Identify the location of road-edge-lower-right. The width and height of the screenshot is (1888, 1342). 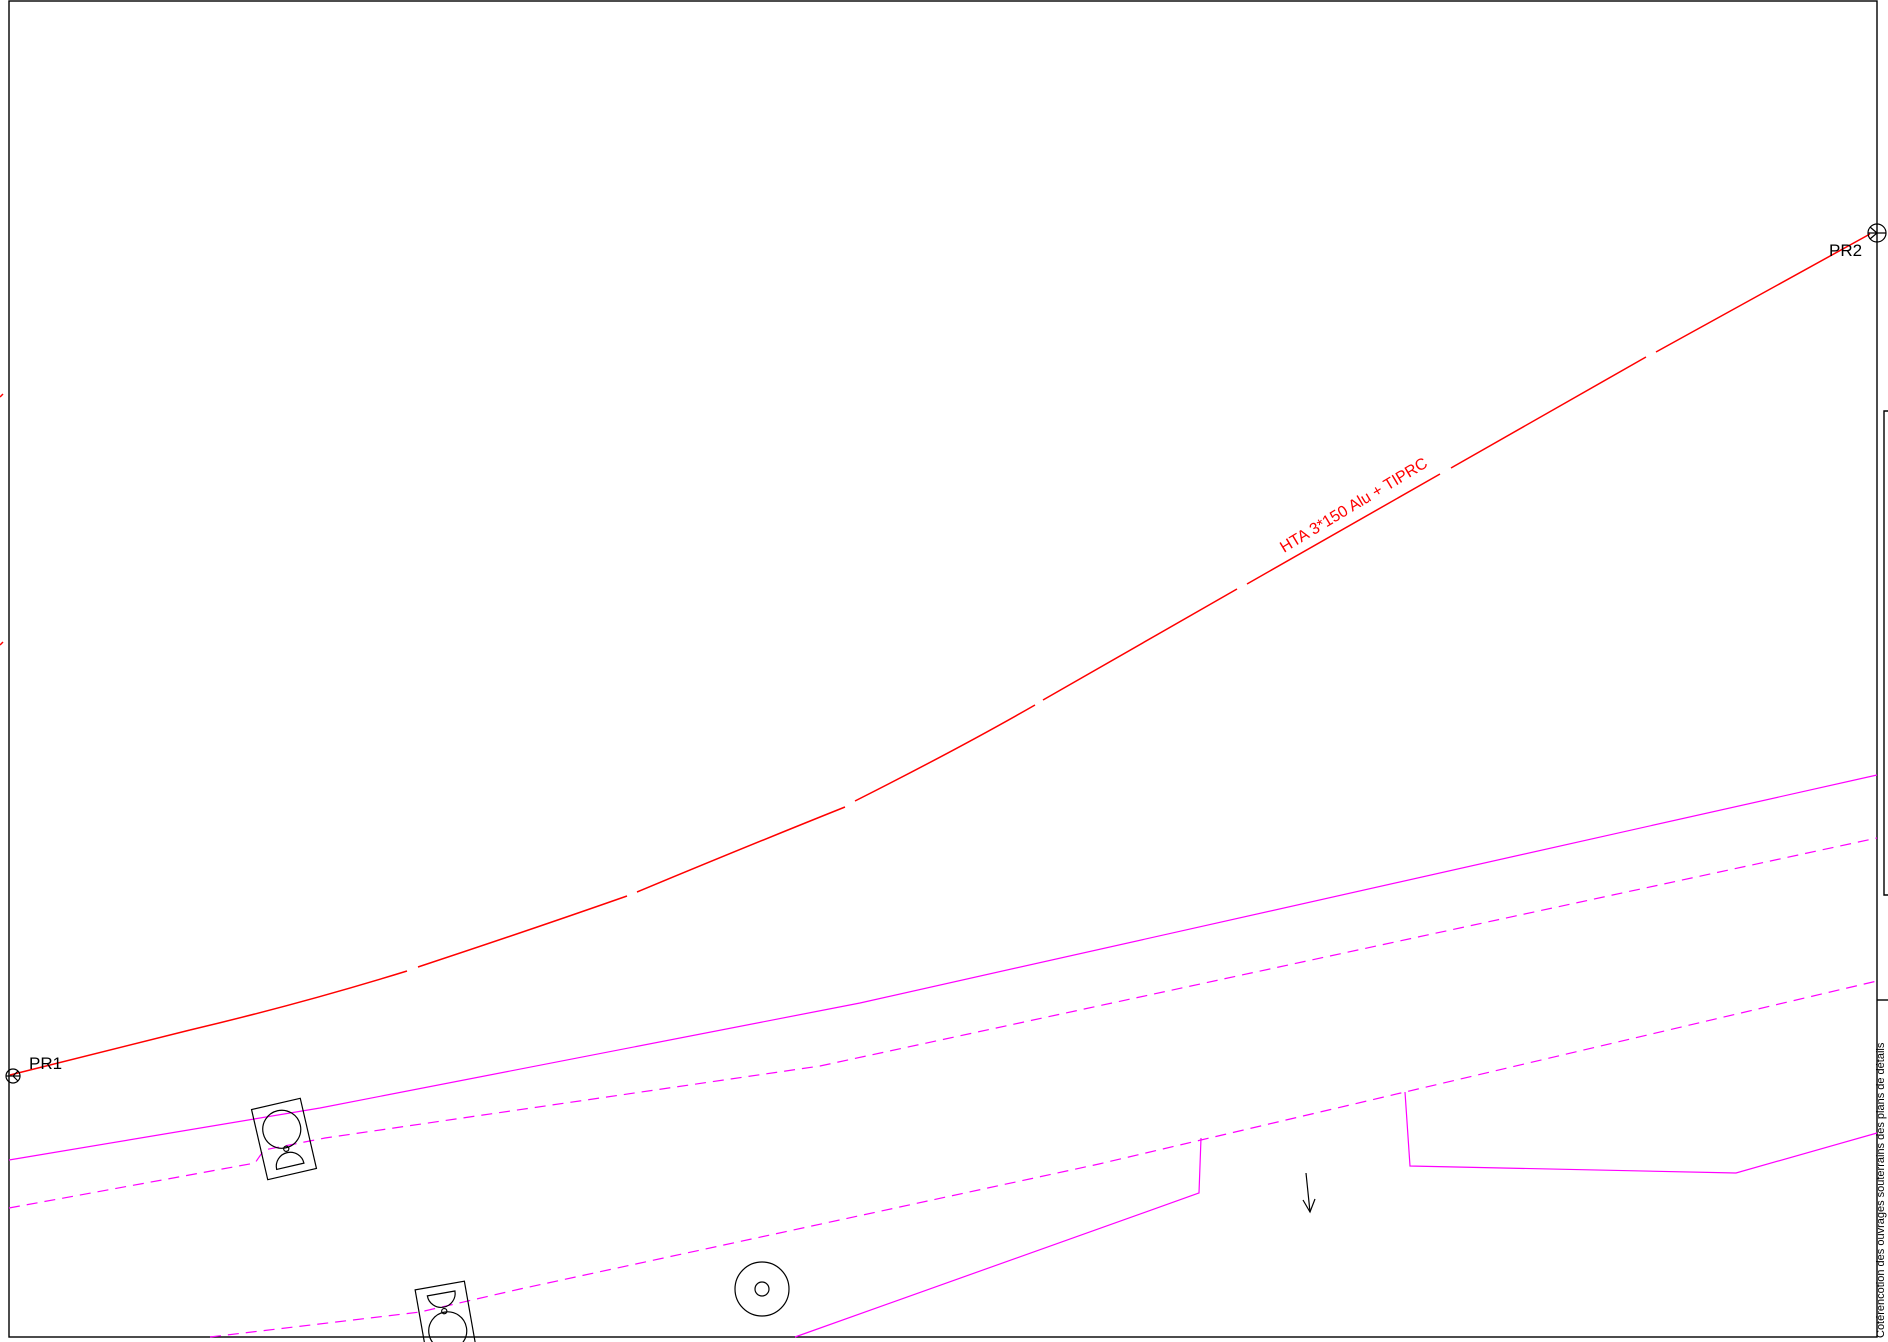
(1641, 1132).